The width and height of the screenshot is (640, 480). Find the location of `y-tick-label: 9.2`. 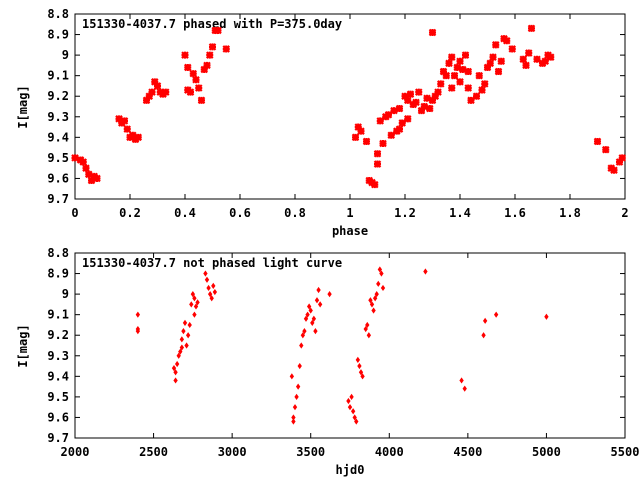

y-tick-label: 9.2 is located at coordinates (58, 96).